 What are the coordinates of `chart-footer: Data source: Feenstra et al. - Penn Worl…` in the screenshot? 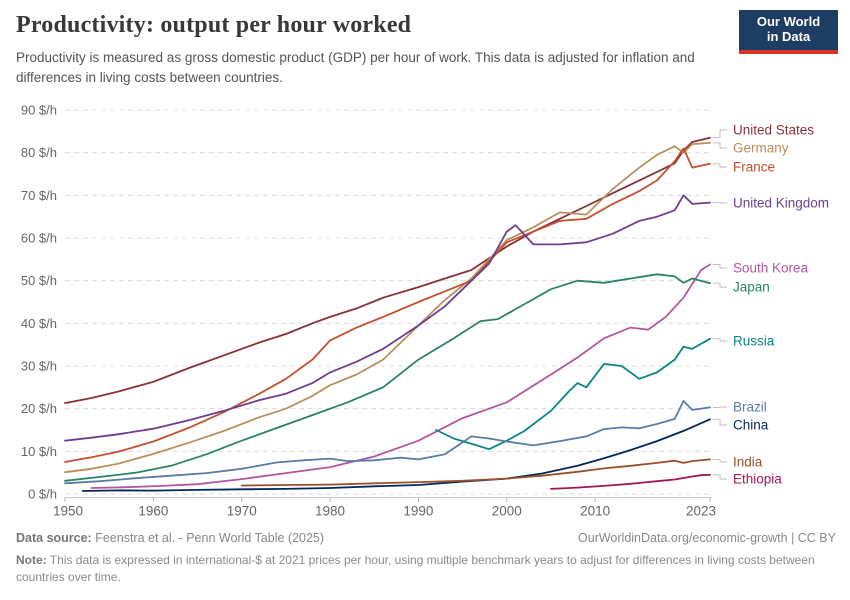 It's located at (426, 559).